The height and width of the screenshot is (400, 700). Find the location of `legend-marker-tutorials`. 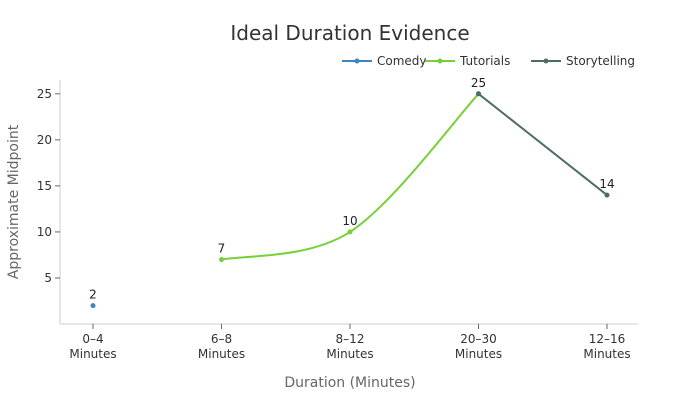

legend-marker-tutorials is located at coordinates (440, 61).